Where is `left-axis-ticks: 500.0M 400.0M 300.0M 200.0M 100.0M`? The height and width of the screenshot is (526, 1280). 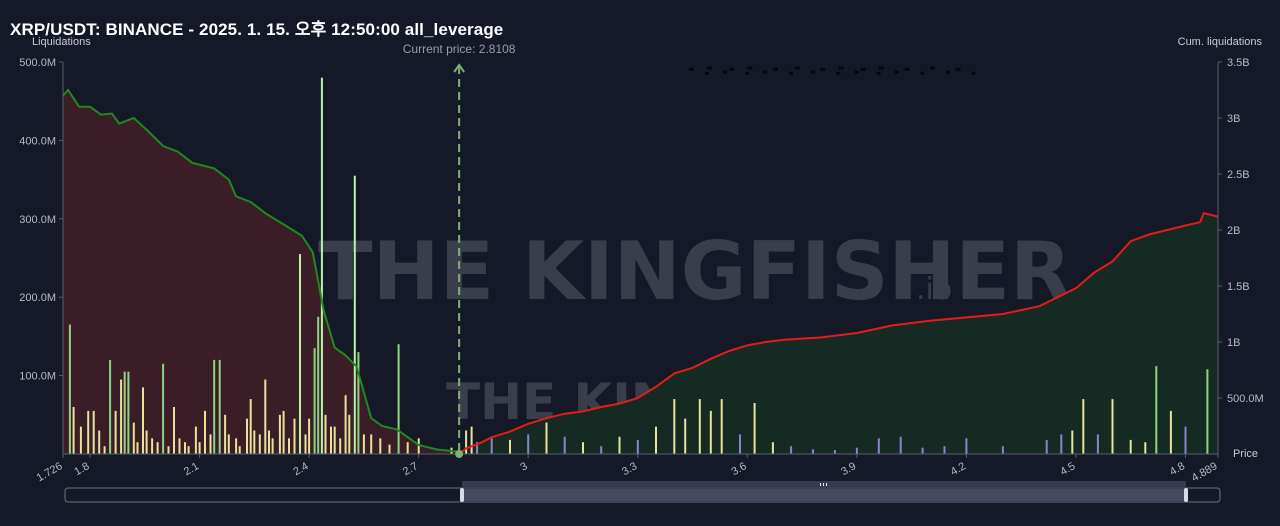
left-axis-ticks: 500.0M 400.0M 300.0M 200.0M 100.0M is located at coordinates (41, 220).